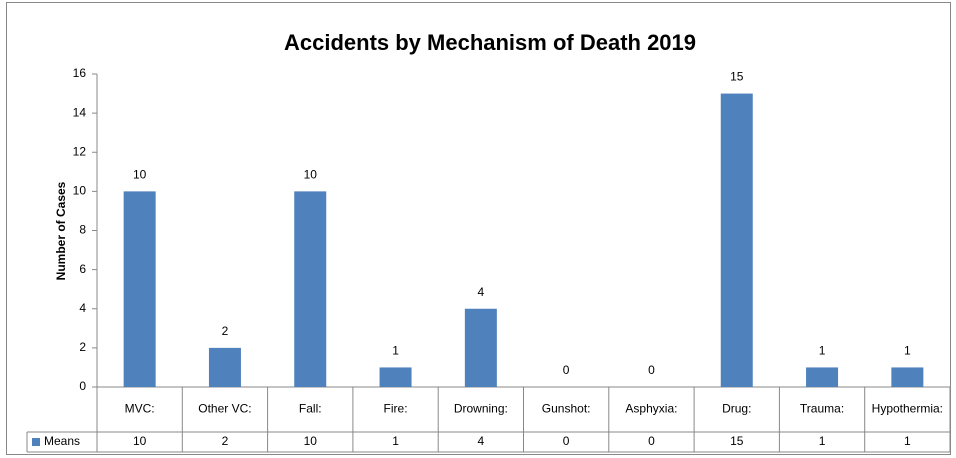 Image resolution: width=956 pixels, height=458 pixels. Describe the element at coordinates (80, 191) in the screenshot. I see `y-tick-label: 10` at that location.